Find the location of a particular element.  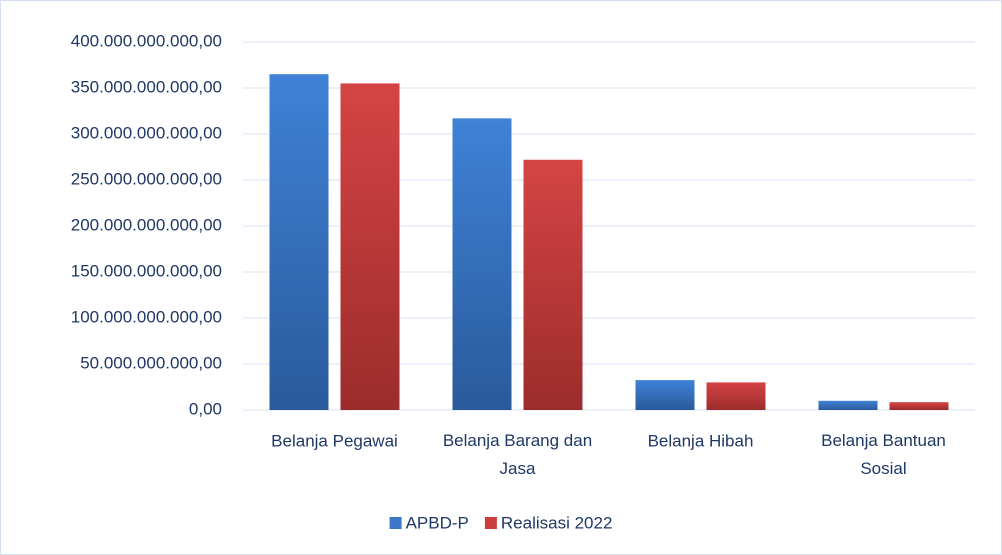

y-tick-label: 300.000.000.000,00 is located at coordinates (146, 132).